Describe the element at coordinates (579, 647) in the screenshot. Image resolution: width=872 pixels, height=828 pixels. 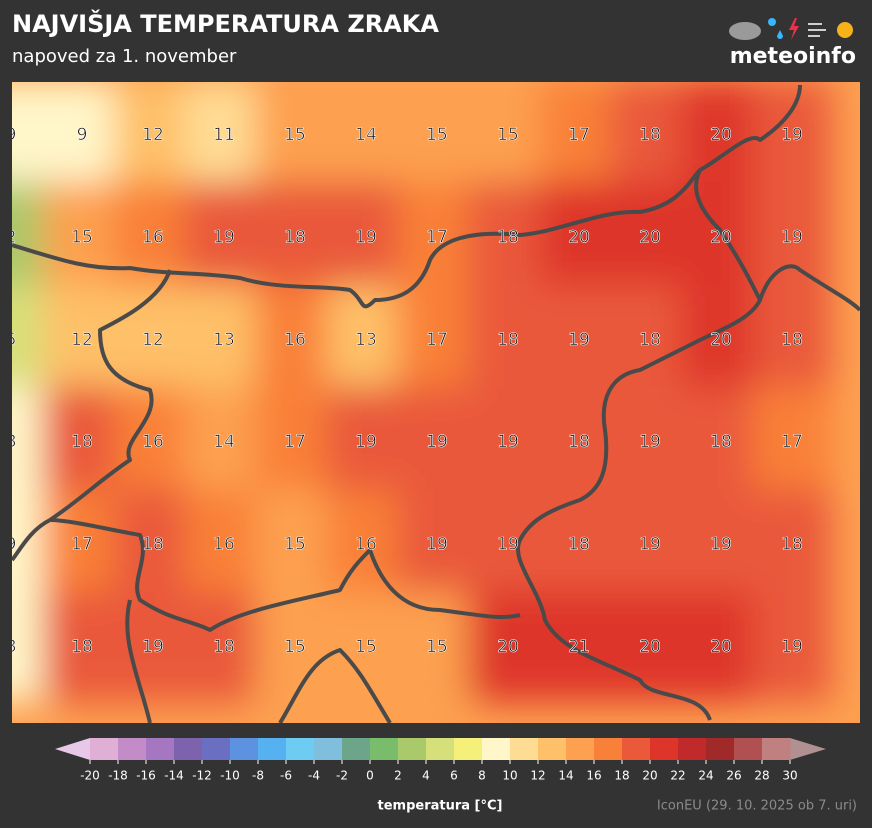
I see `temperature-label: 21` at that location.